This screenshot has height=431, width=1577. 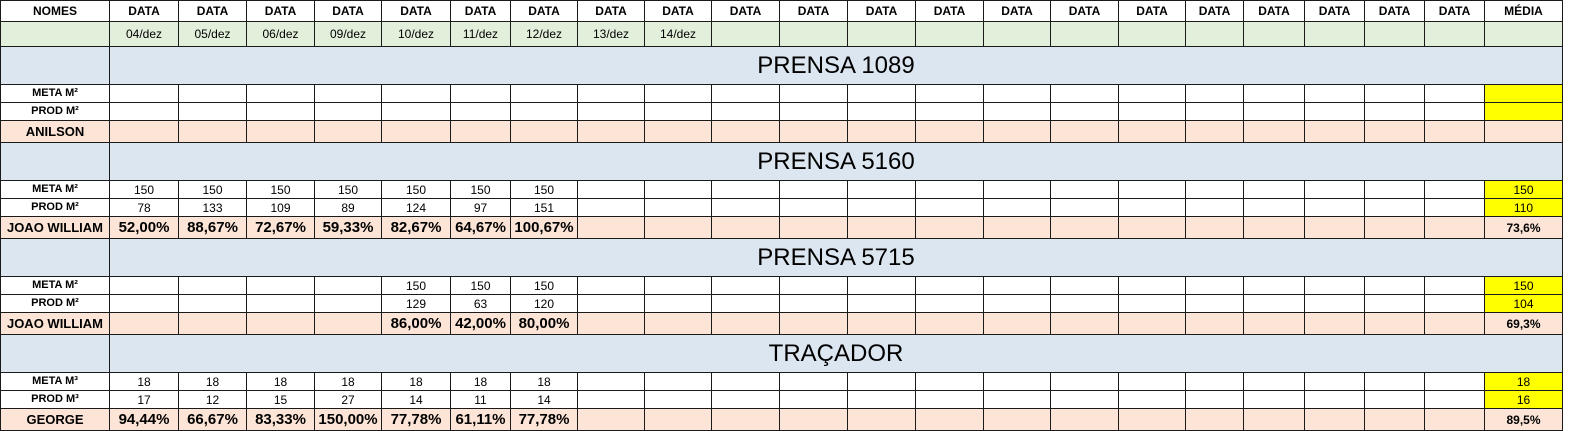 What do you see at coordinates (144, 34) in the screenshot?
I see `date-cell: 04/dez` at bounding box center [144, 34].